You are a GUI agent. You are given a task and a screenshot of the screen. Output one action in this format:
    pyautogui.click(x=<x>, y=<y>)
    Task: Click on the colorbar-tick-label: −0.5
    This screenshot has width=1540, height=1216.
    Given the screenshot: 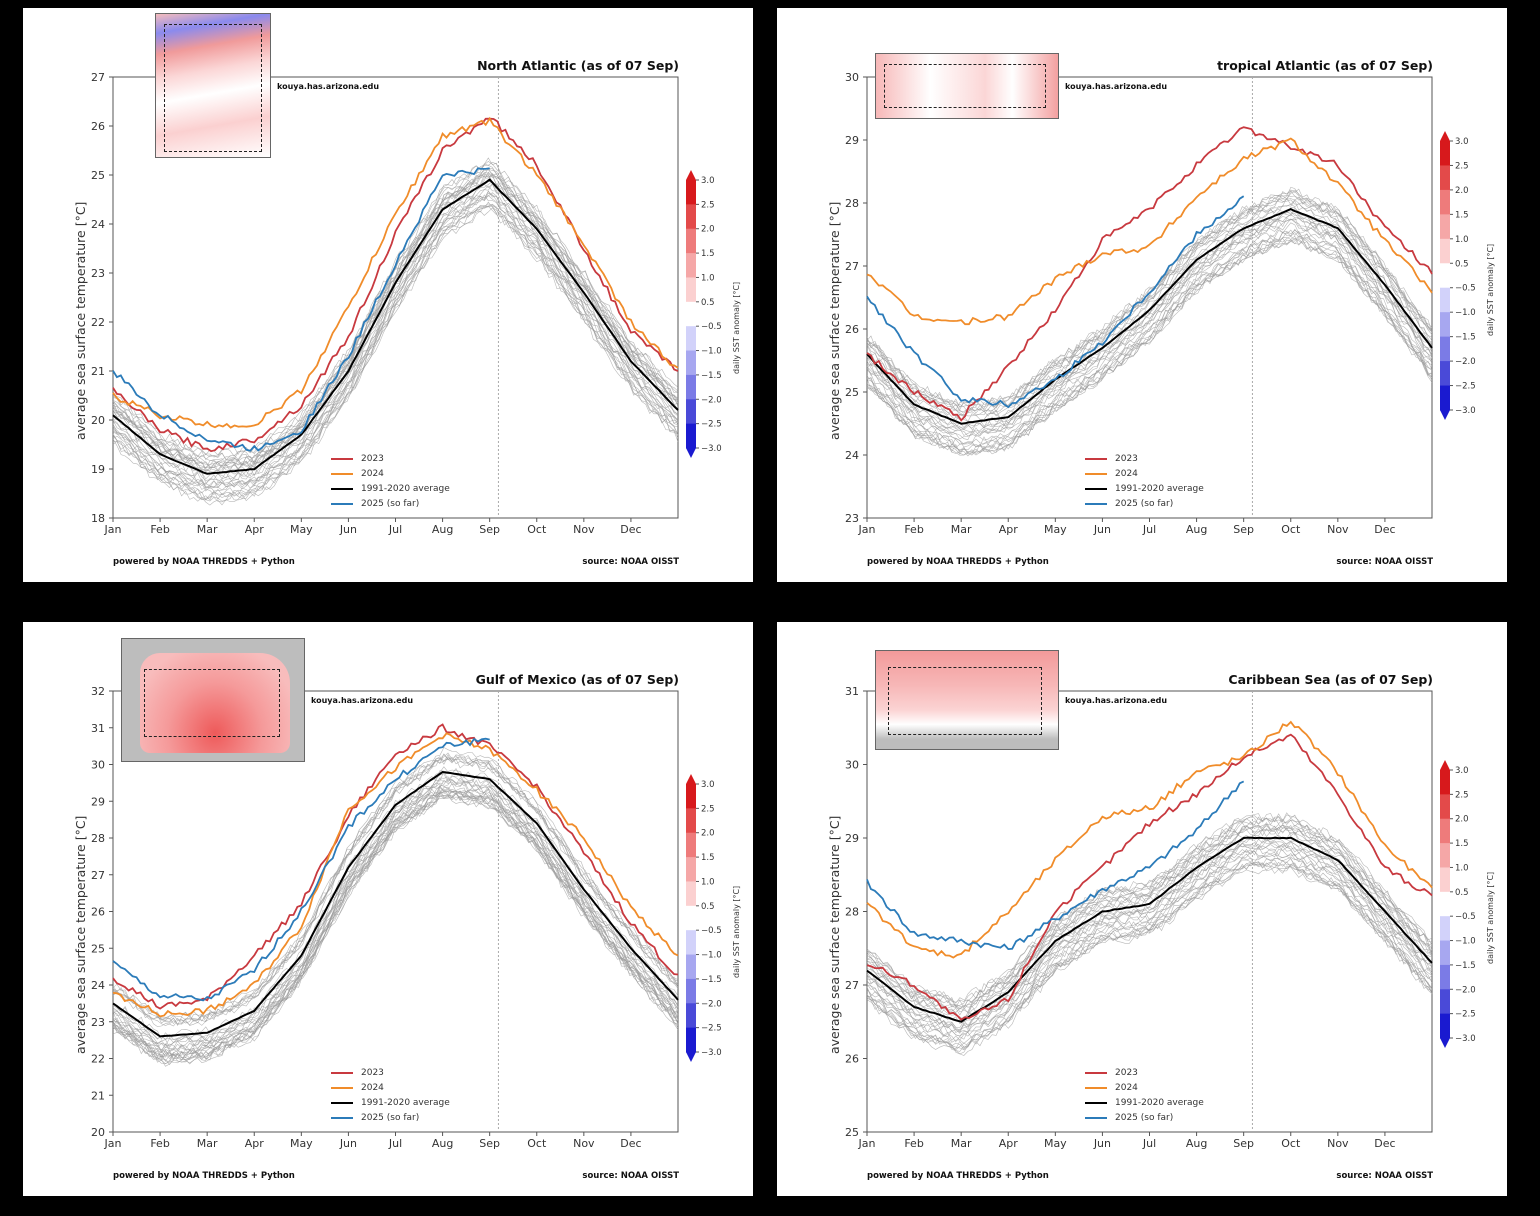 What is the action you would take?
    pyautogui.click(x=1465, y=289)
    